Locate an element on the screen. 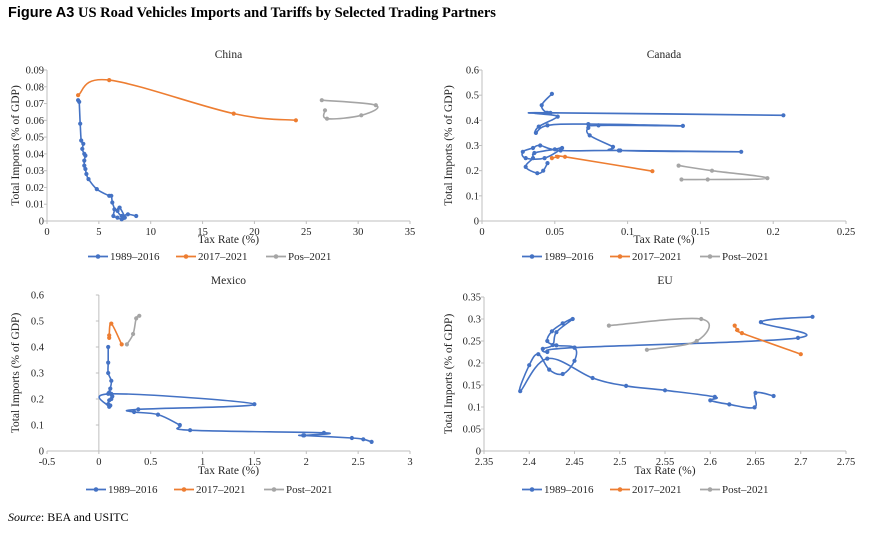 The height and width of the screenshot is (543, 877). x-tick-label: 10 is located at coordinates (150, 232).